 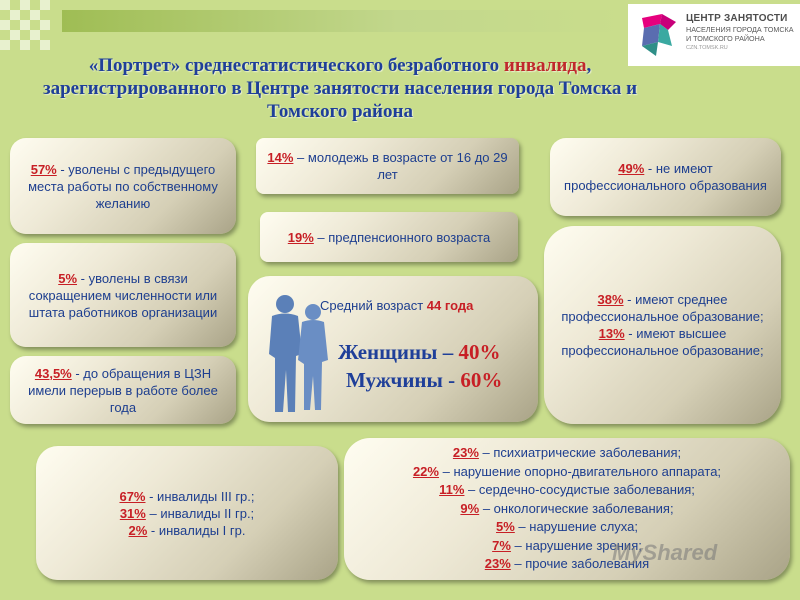 I want to click on item-text: – нарушение слуха;, so click(x=576, y=527).